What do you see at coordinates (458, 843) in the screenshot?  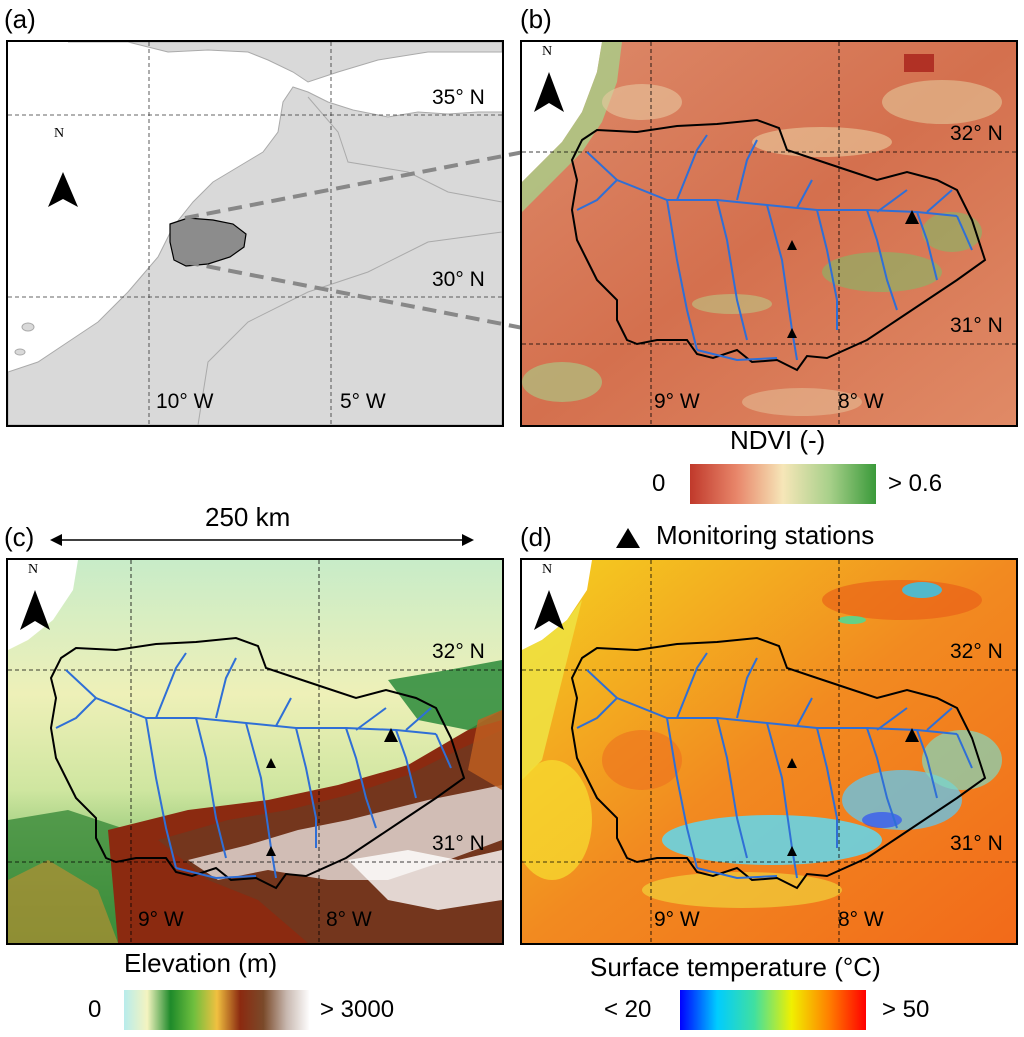 I see `lat-label-c-31: 31° N` at bounding box center [458, 843].